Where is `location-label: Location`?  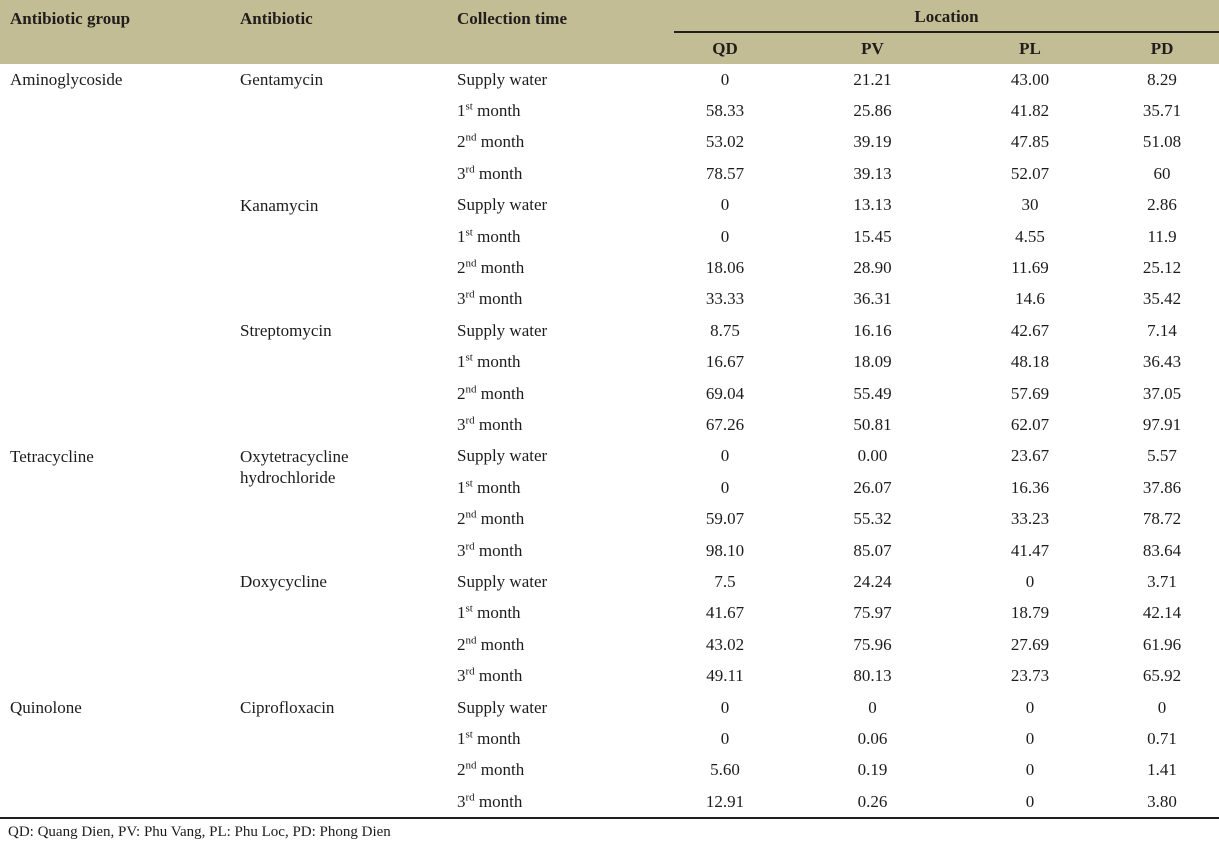 location-label: Location is located at coordinates (946, 20).